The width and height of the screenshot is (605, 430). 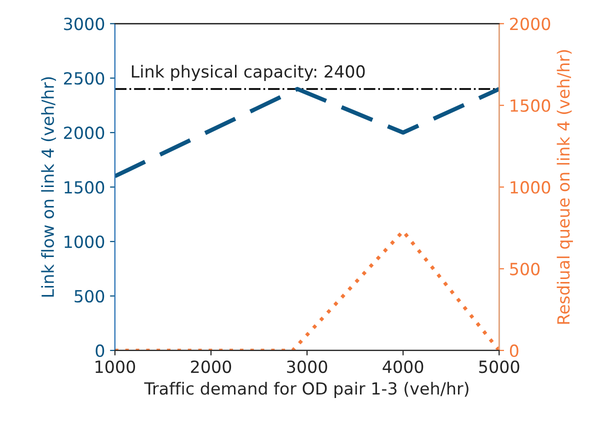 What do you see at coordinates (514, 351) in the screenshot?
I see `y2-tick-label: 0` at bounding box center [514, 351].